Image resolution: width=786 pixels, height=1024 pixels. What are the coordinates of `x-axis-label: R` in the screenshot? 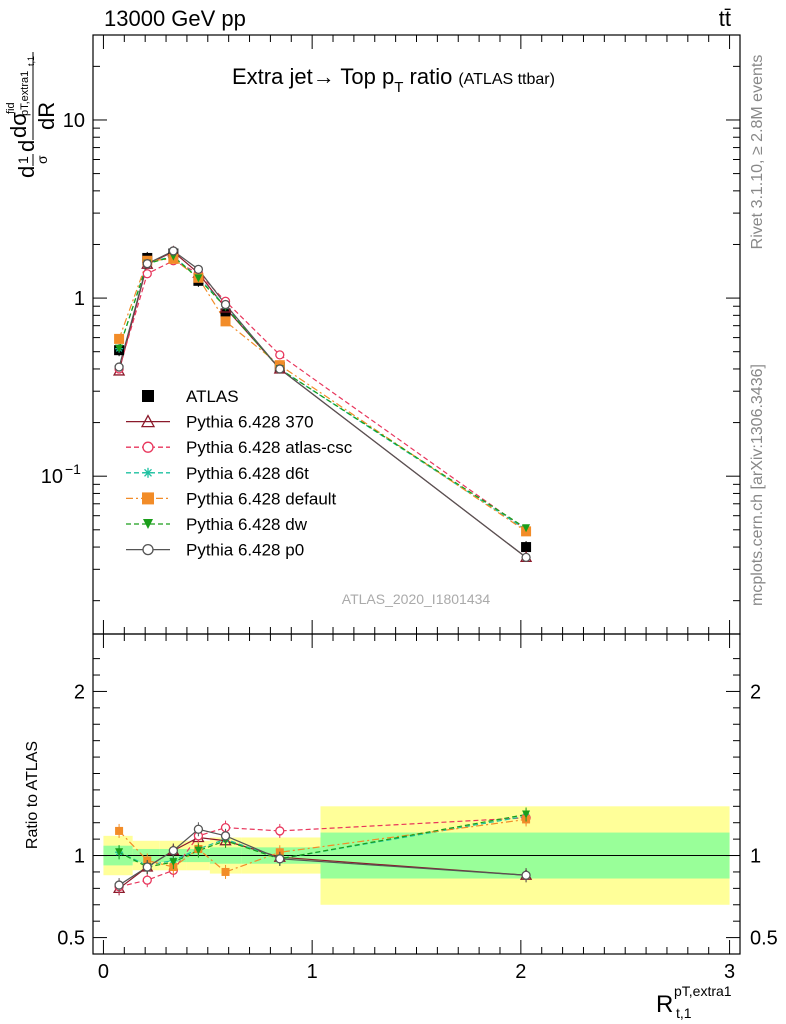 It's located at (664, 1004).